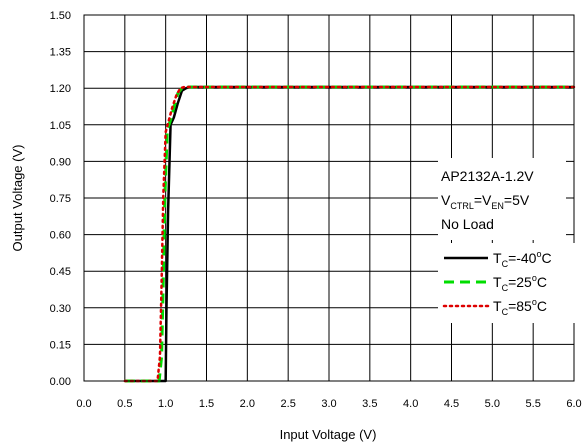 The image size is (584, 445). I want to click on legend-label-3: TC=85oC, so click(520, 307).